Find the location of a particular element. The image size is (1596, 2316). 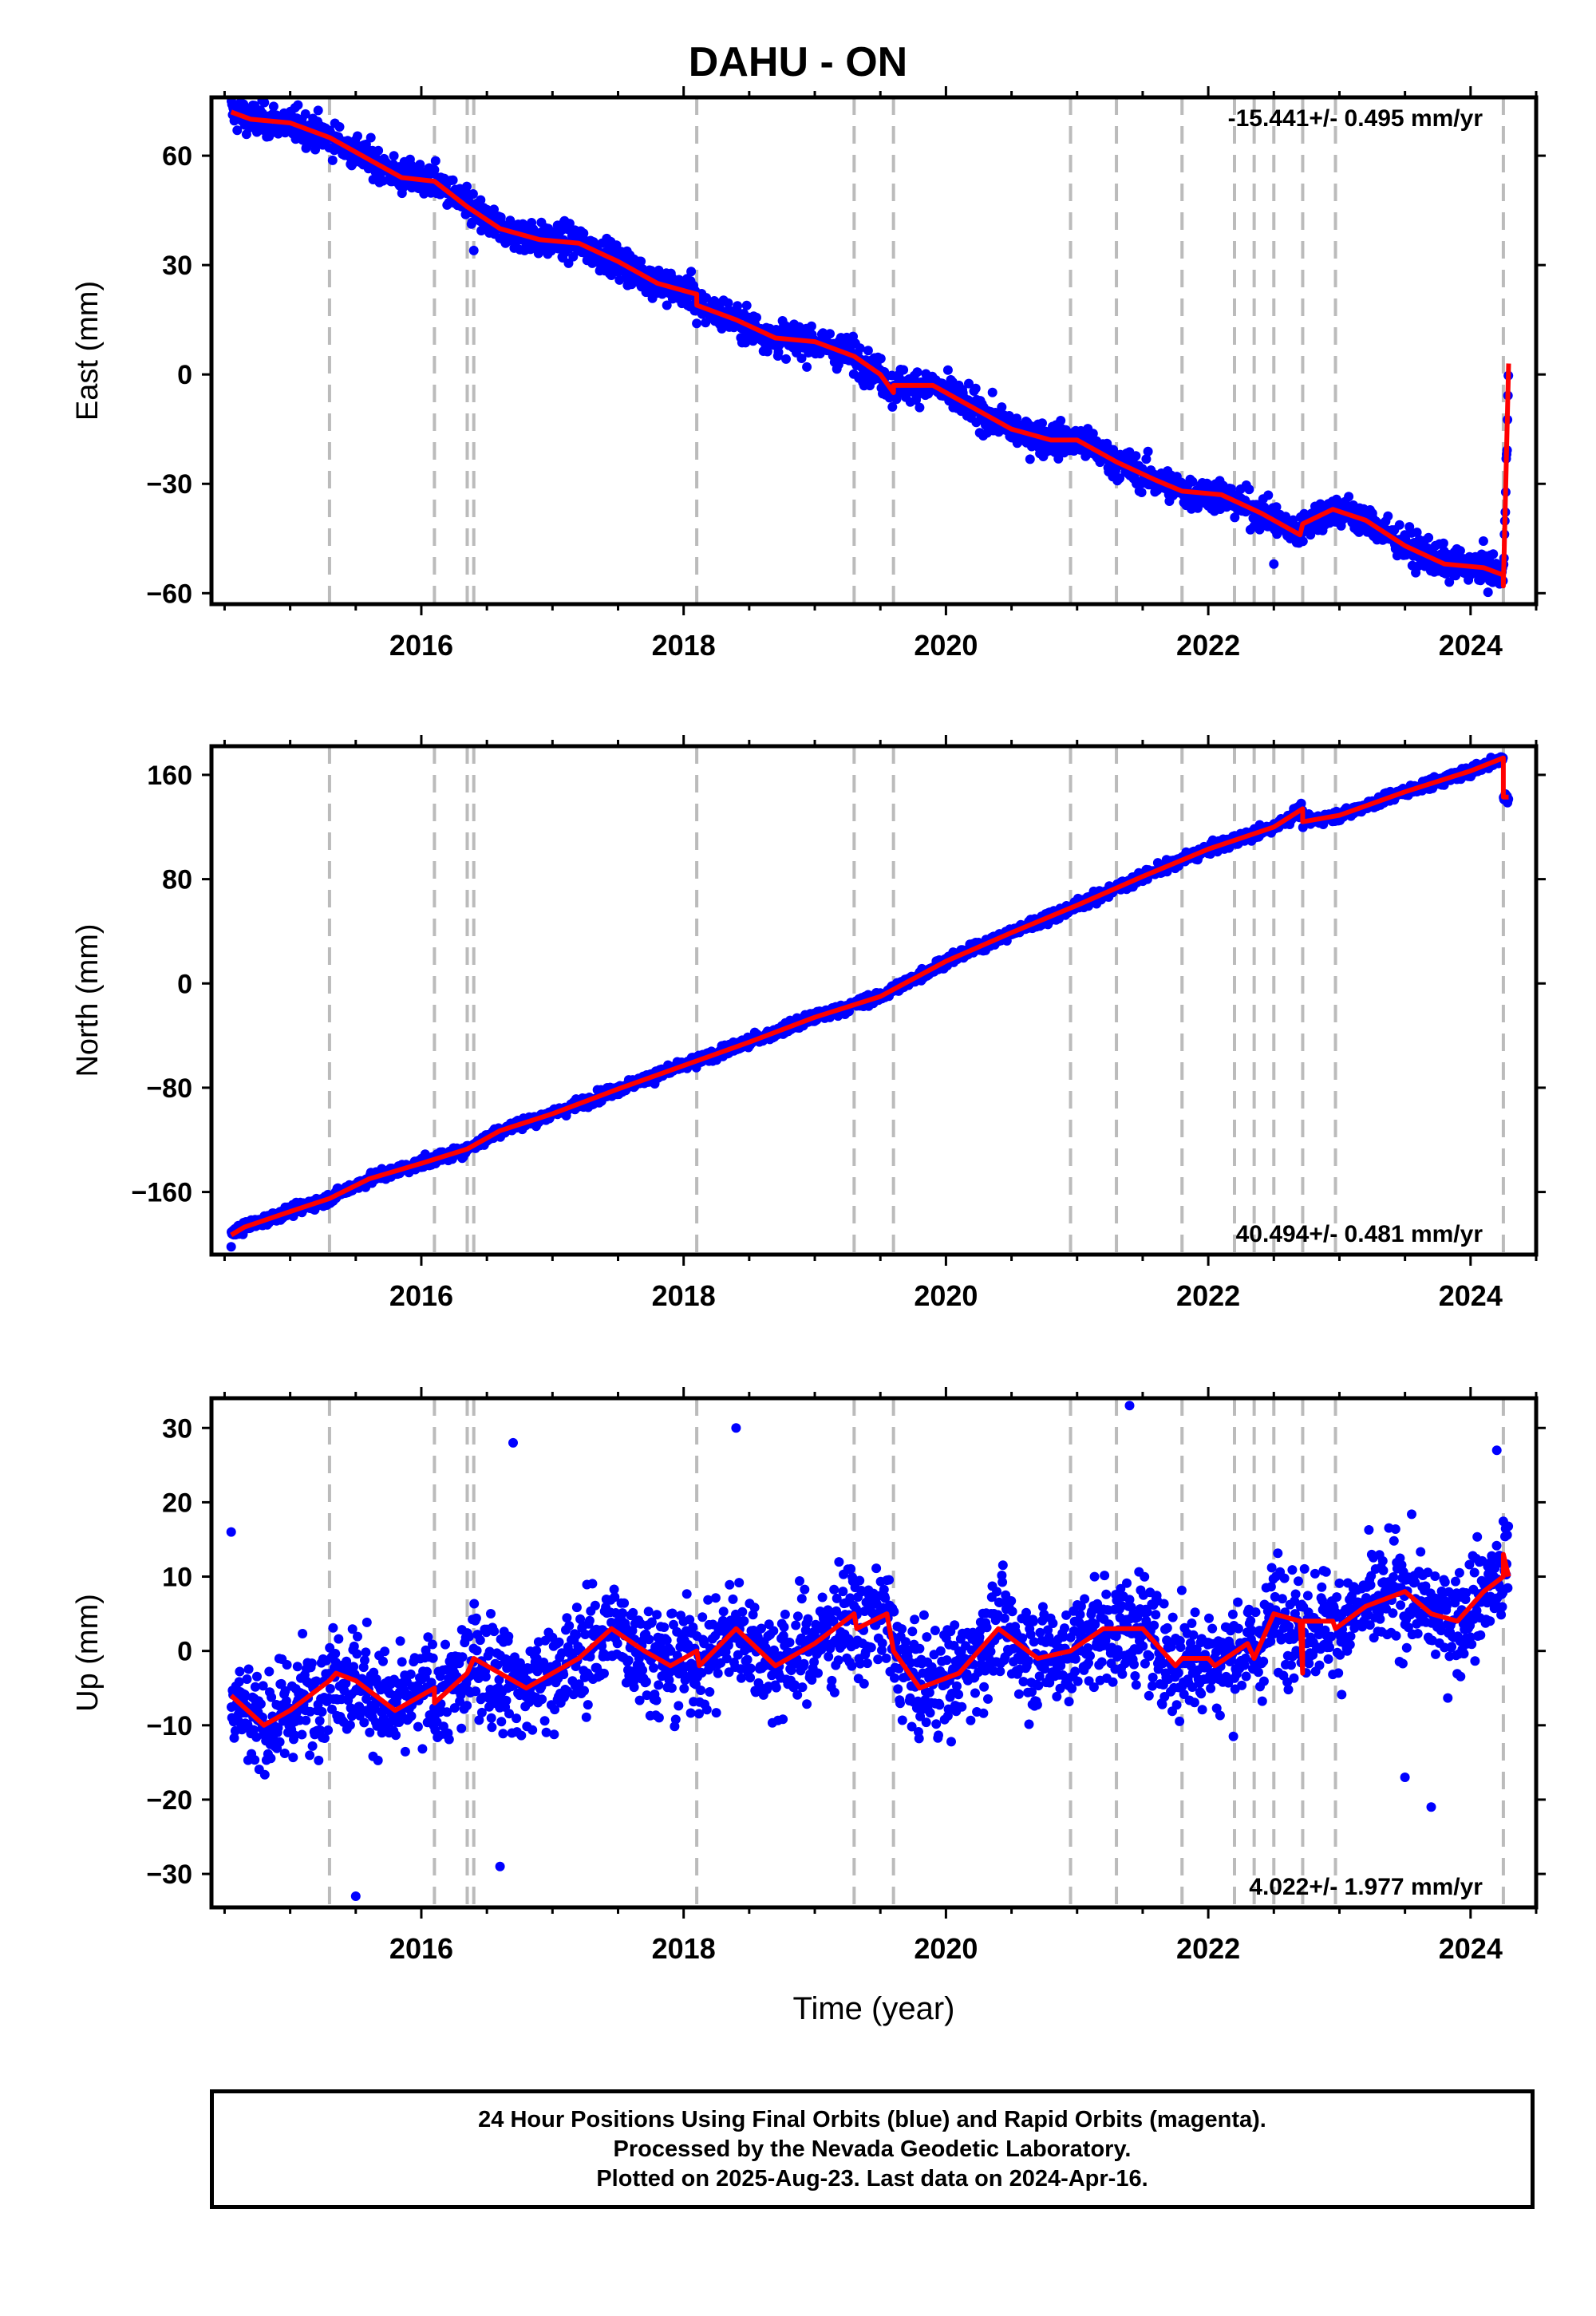

y-tick-label: 30 is located at coordinates (177, 266).